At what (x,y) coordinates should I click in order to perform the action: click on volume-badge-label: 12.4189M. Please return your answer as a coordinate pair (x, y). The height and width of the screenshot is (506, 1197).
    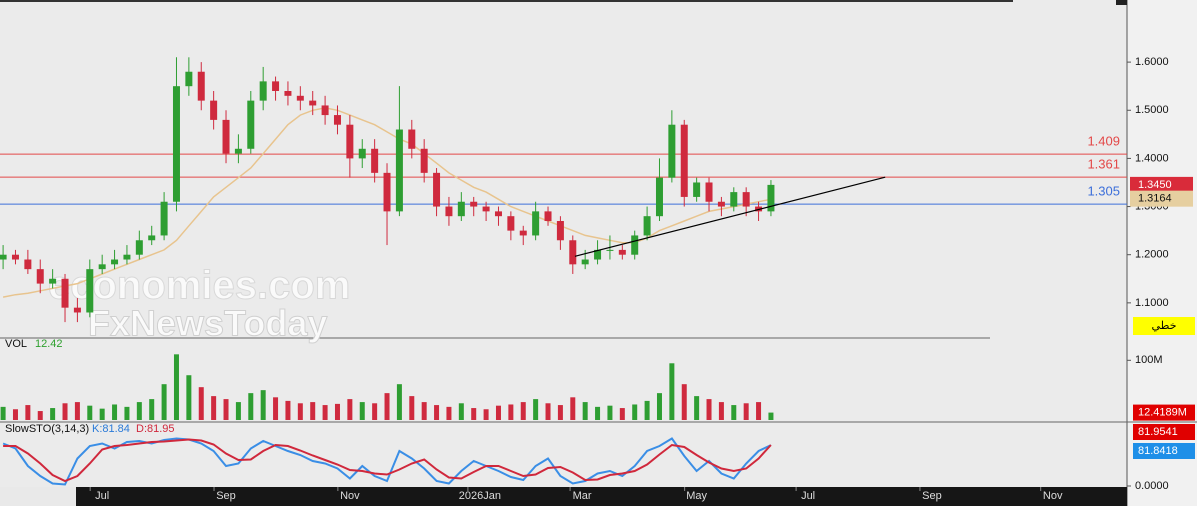
    Looking at the image, I should click on (1162, 412).